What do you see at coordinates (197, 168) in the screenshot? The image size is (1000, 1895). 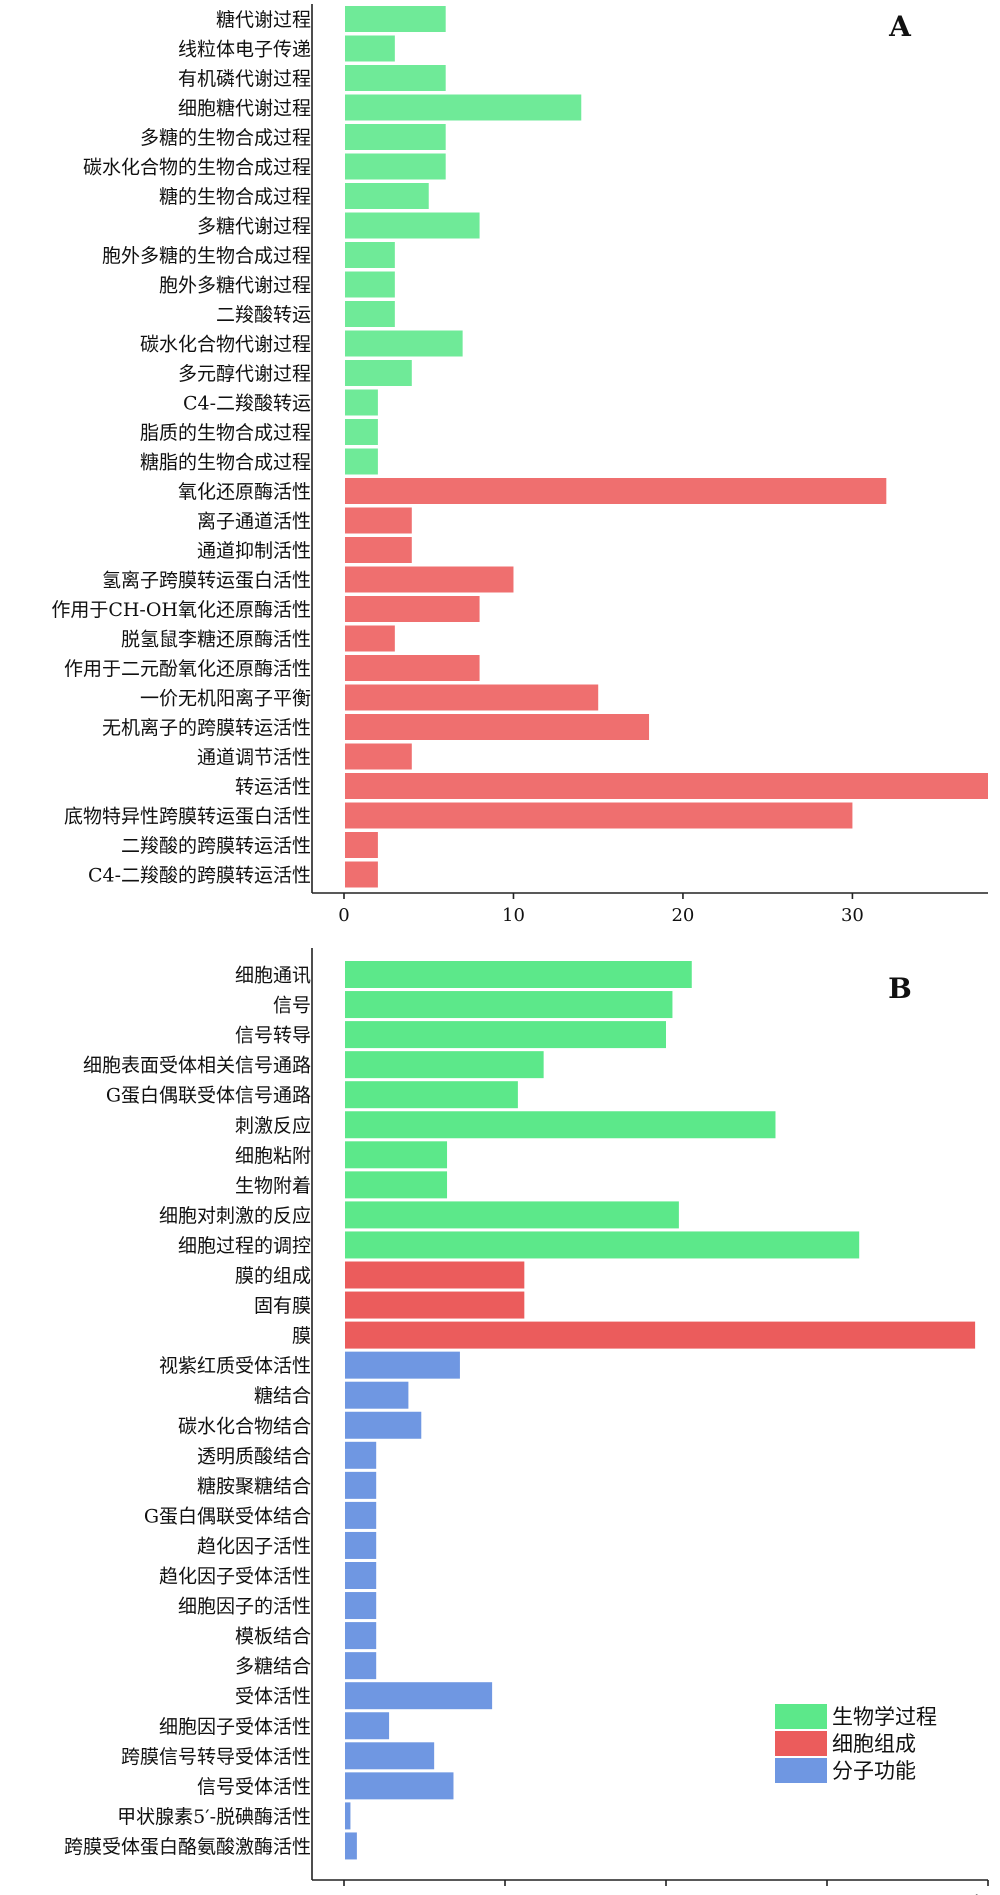 I see `category-label: 碳水化合物的生物合成过程` at bounding box center [197, 168].